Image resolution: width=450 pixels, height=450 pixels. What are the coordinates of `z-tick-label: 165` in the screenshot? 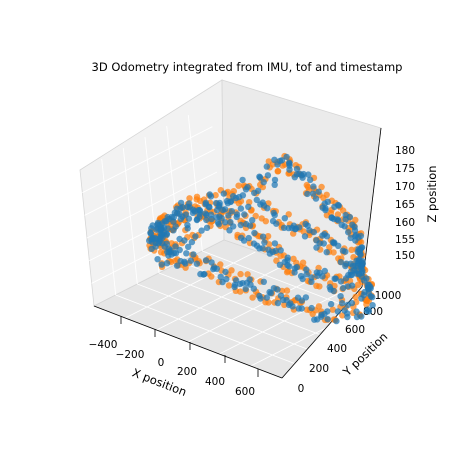 It's located at (405, 205).